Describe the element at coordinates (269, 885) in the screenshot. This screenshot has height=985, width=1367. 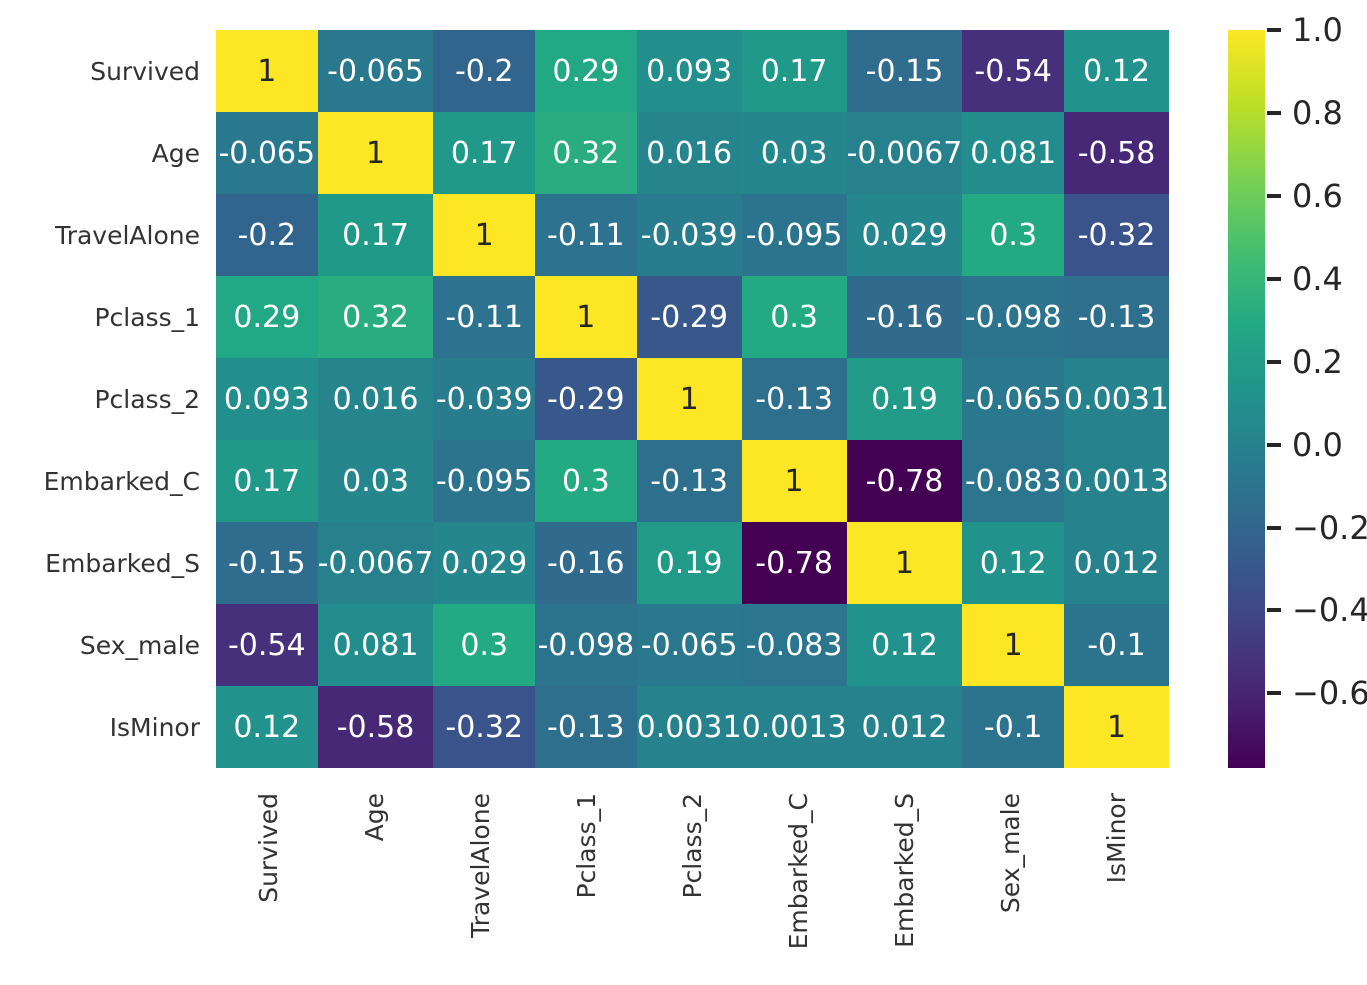
I see `x-tick-column: Survived` at that location.